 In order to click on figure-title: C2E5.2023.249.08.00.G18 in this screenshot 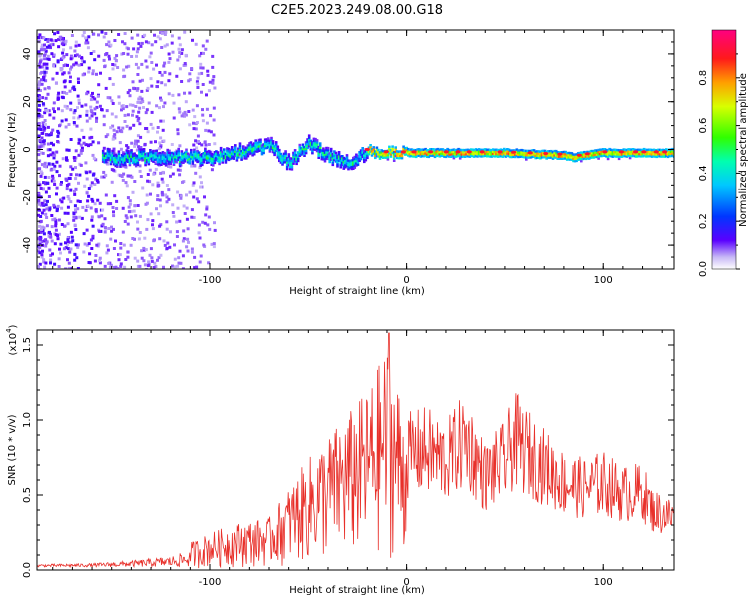, I will do `click(357, 10)`.